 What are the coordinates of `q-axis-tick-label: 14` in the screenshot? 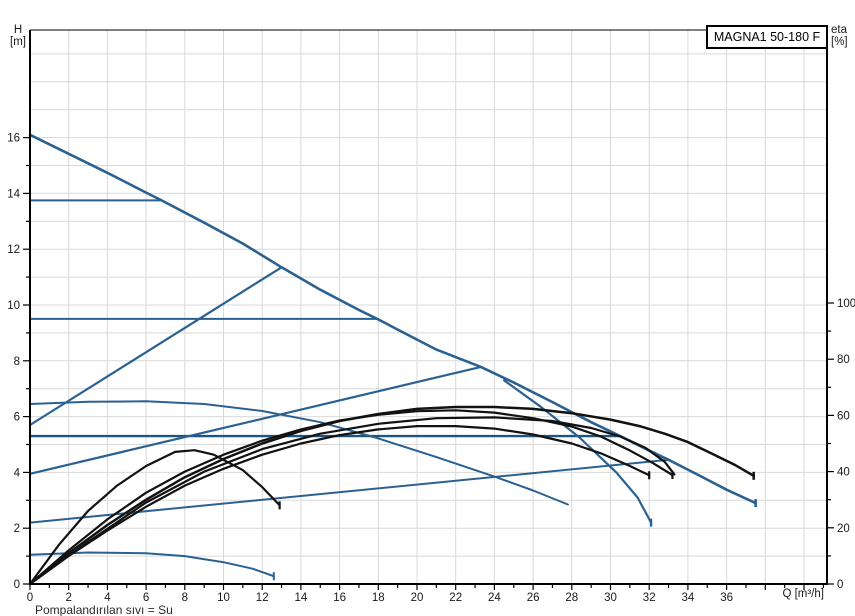 It's located at (301, 598).